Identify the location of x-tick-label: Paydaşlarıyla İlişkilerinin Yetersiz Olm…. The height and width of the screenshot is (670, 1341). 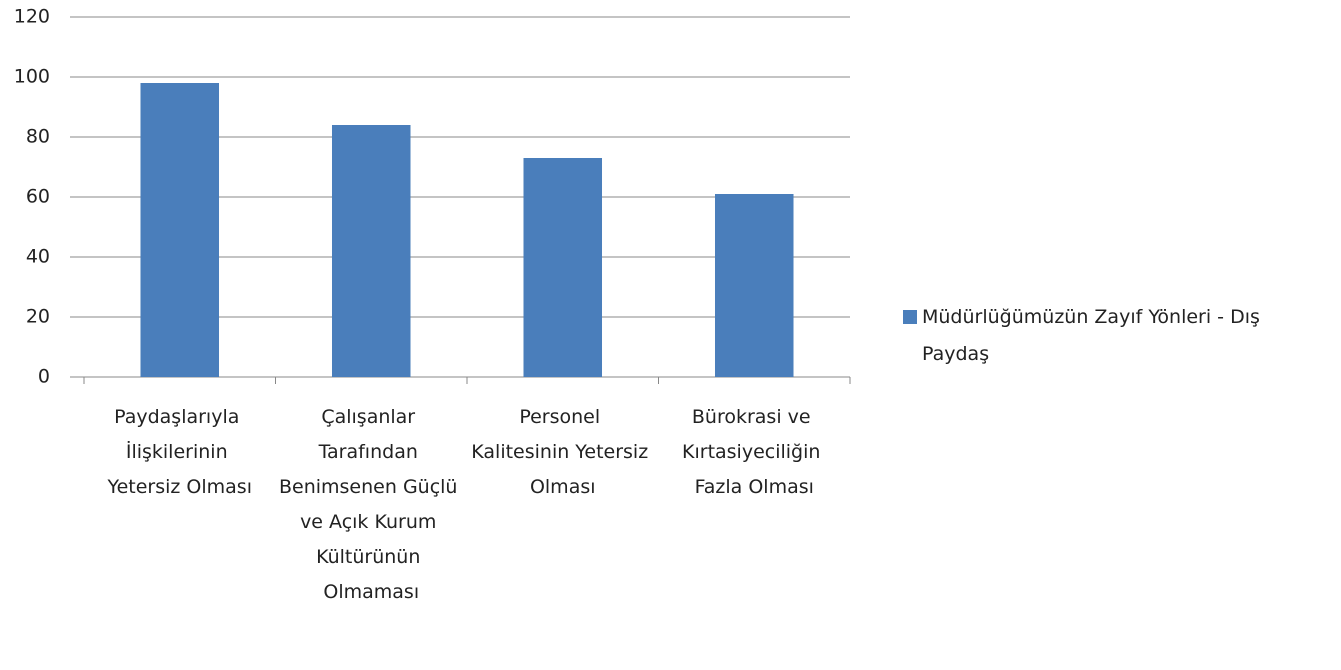
(179, 452).